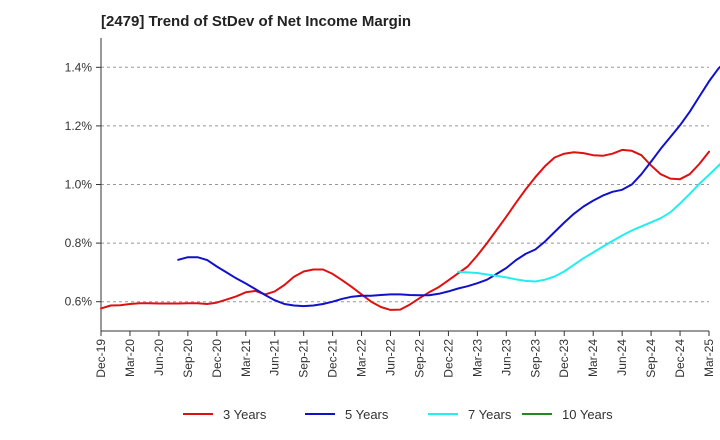 The width and height of the screenshot is (720, 440). Describe the element at coordinates (246, 358) in the screenshot. I see `x-tick-label: Mar-21` at that location.